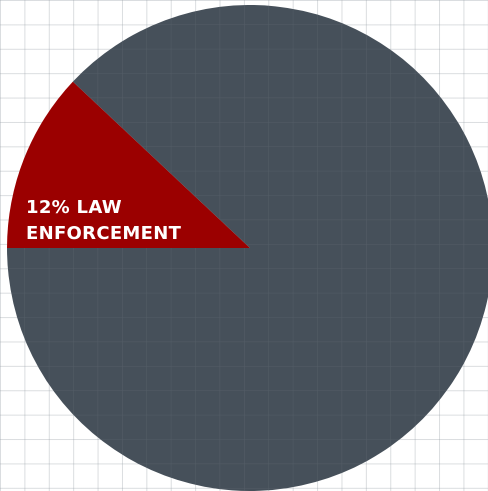 The width and height of the screenshot is (488, 491). I want to click on slice-label-0-line-0: 12% LAW, so click(74, 207).